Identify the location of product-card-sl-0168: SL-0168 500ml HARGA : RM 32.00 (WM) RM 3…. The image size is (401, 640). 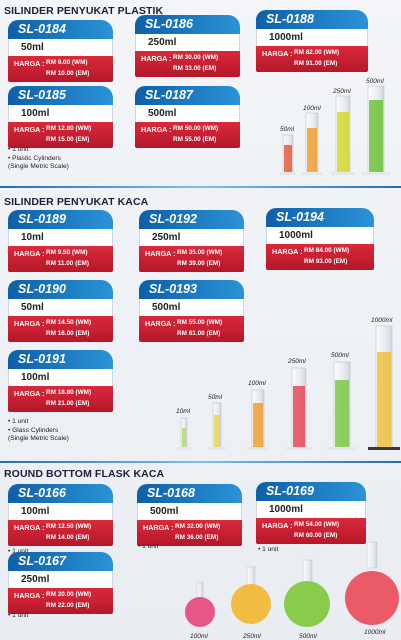
(189, 515).